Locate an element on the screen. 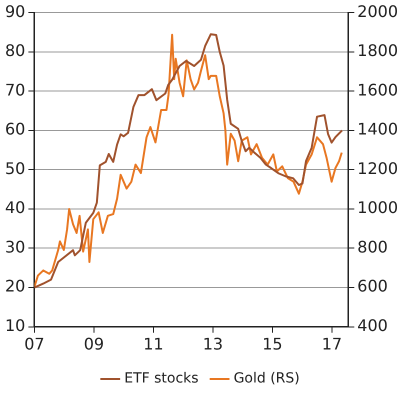  y-tick-label: 10 is located at coordinates (15, 325).